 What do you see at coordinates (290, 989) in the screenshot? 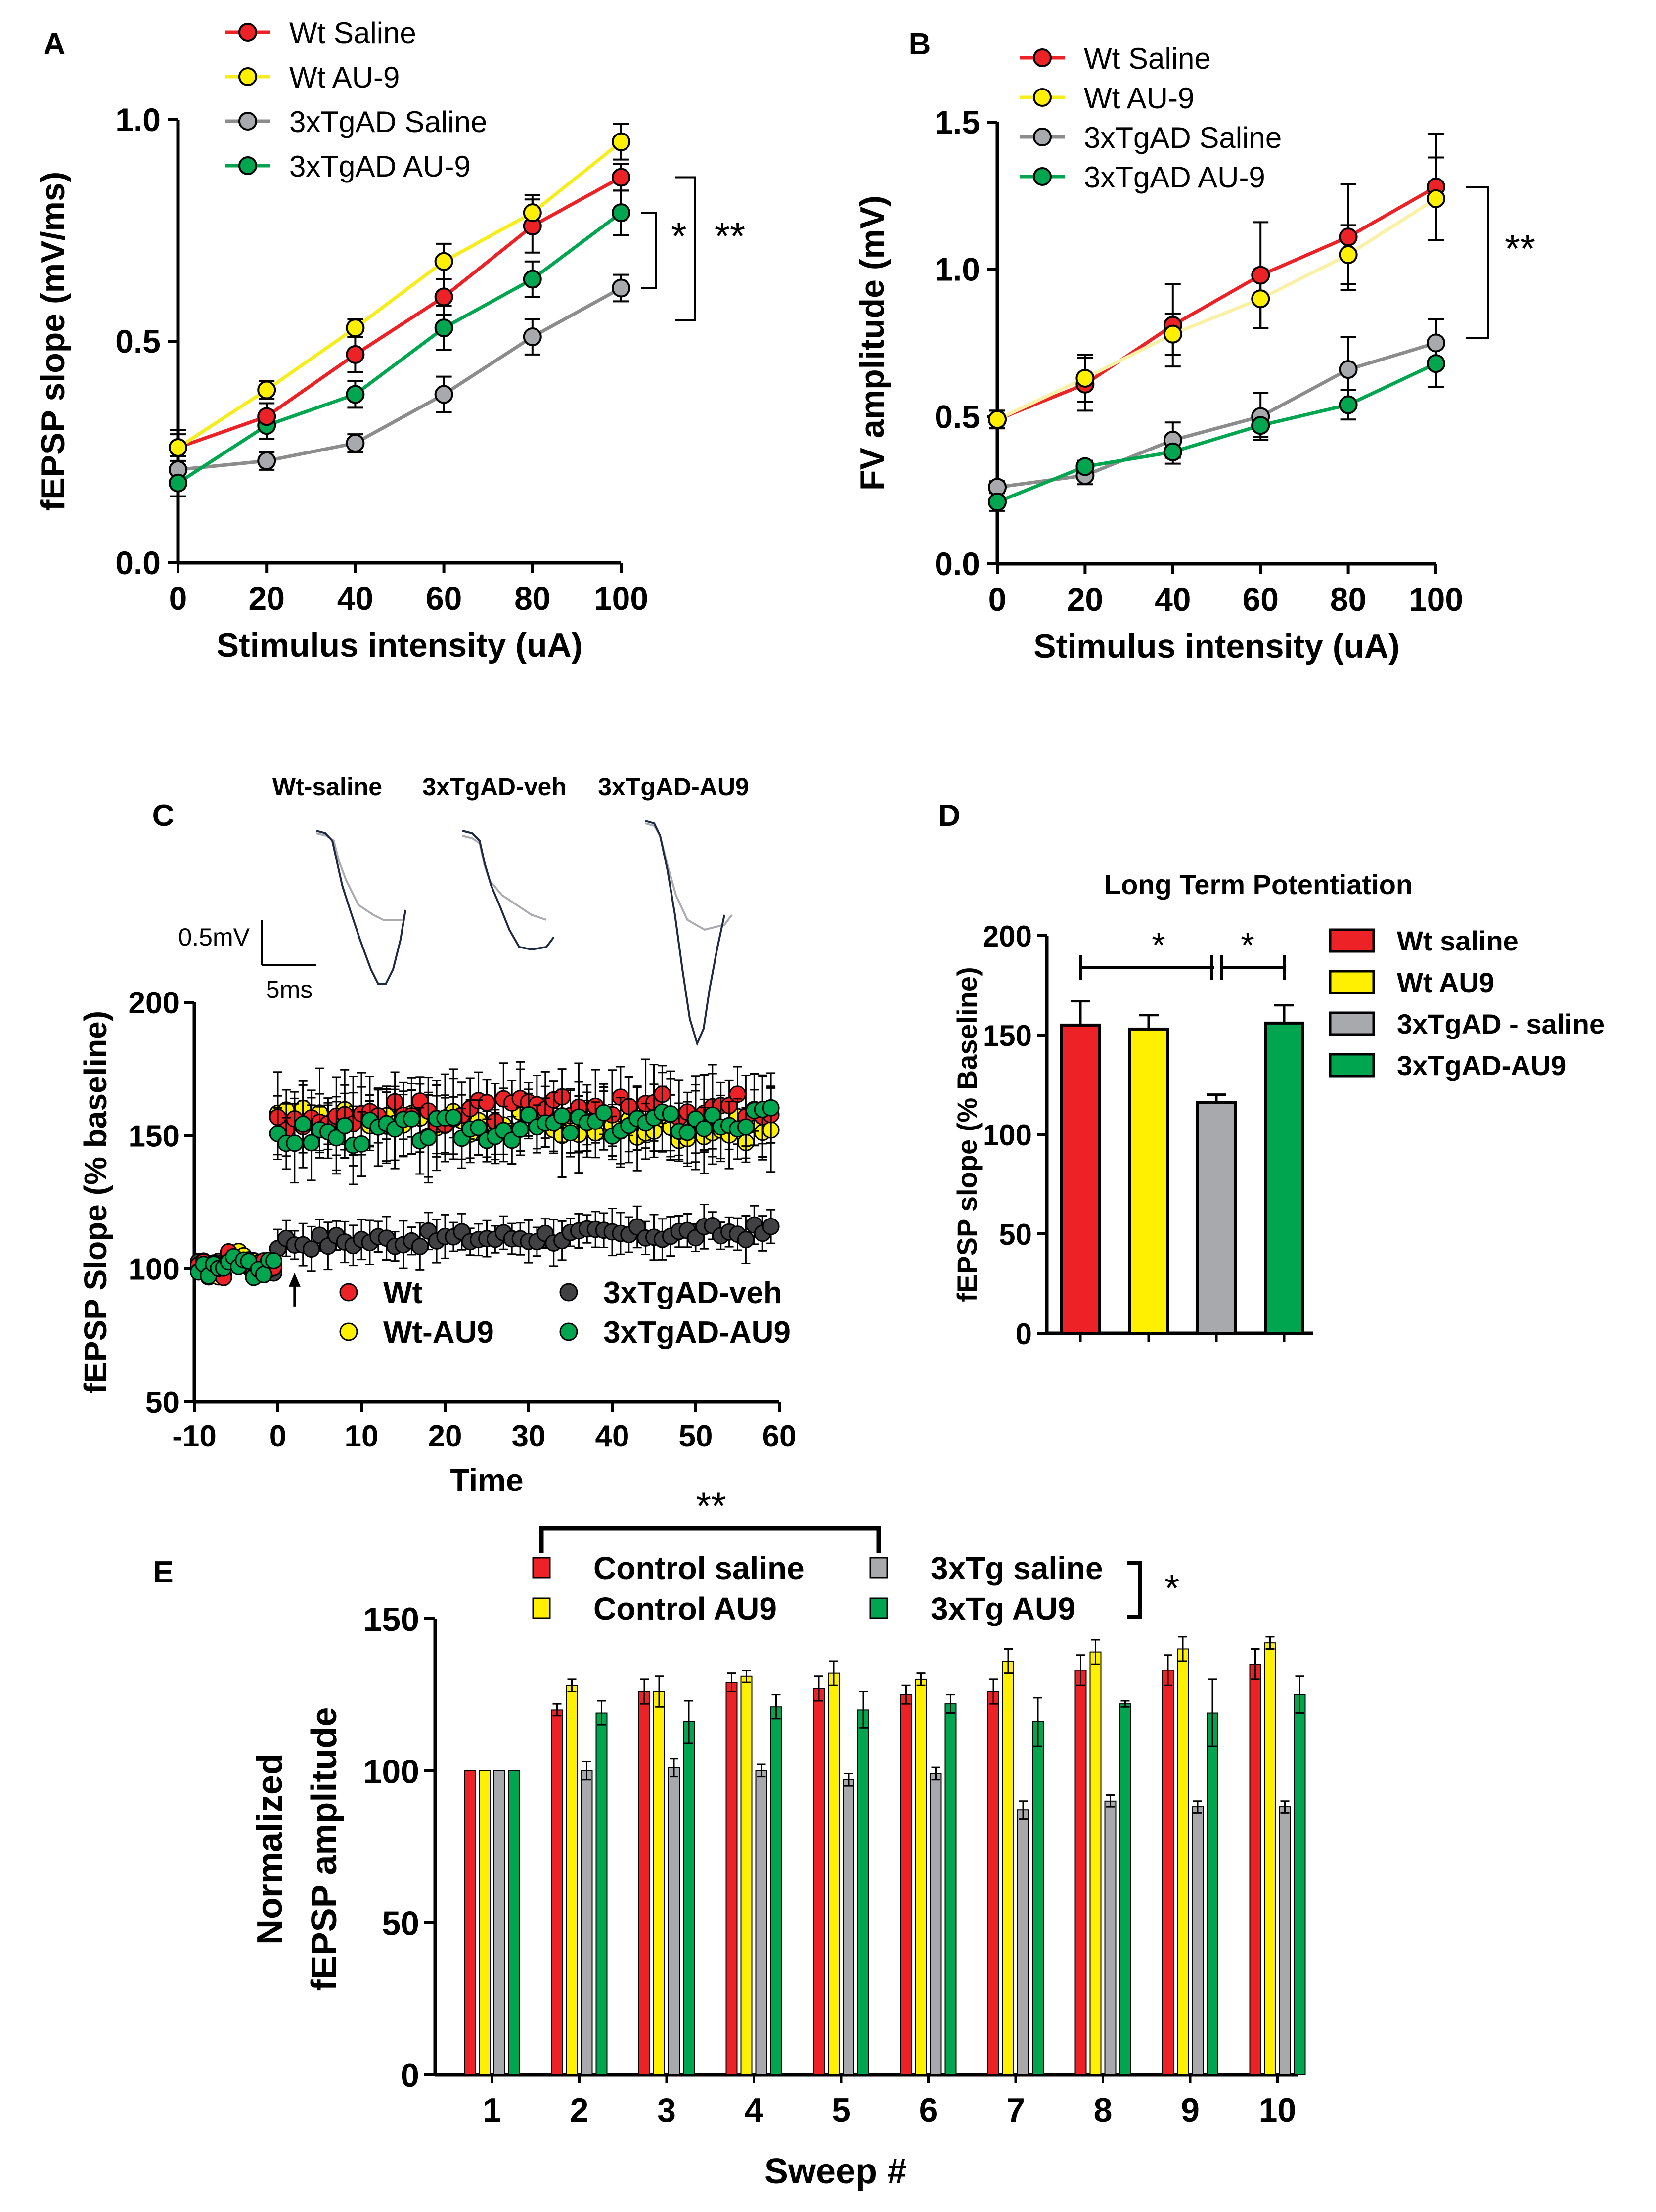
I see `scale-bar-time-label: 5ms` at bounding box center [290, 989].